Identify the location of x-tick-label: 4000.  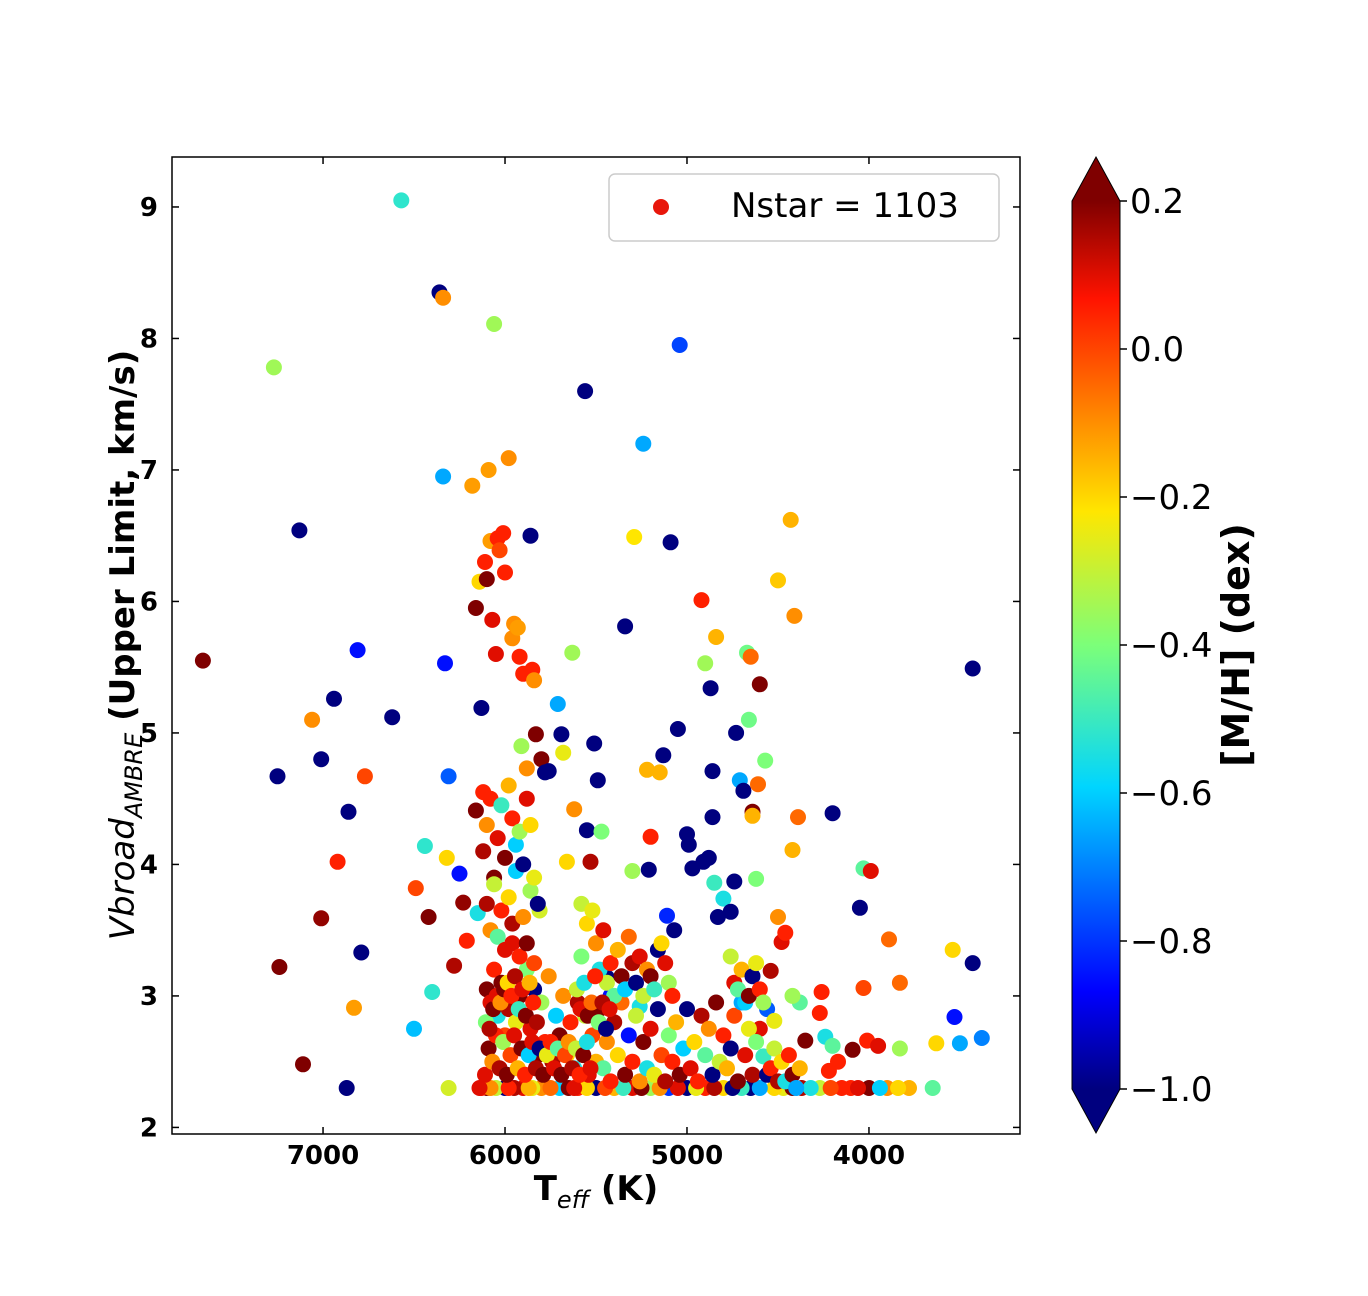
(869, 1156).